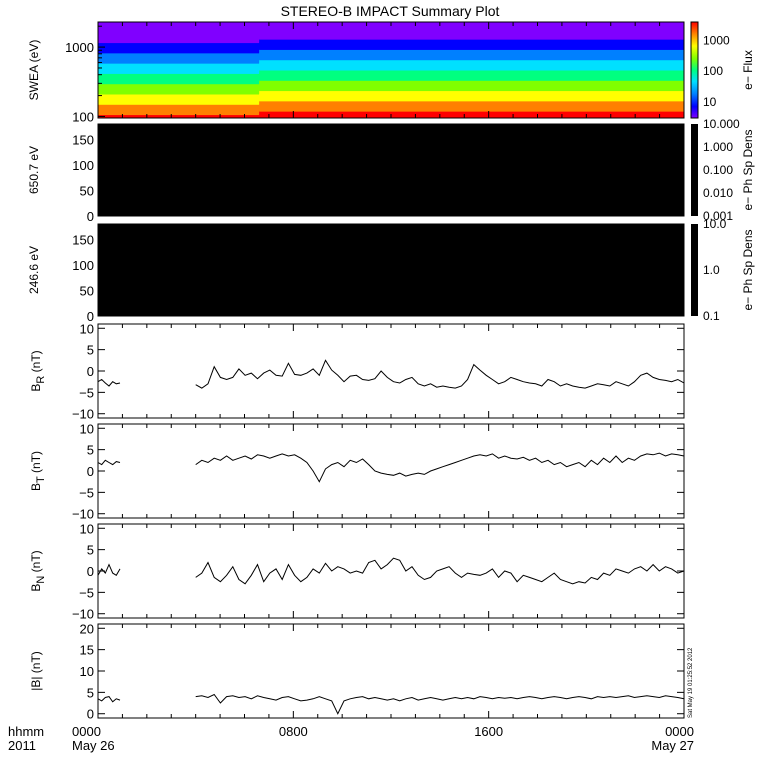  Describe the element at coordinates (718, 147) in the screenshot. I see `colorbar-tick-label: 1.000` at that location.